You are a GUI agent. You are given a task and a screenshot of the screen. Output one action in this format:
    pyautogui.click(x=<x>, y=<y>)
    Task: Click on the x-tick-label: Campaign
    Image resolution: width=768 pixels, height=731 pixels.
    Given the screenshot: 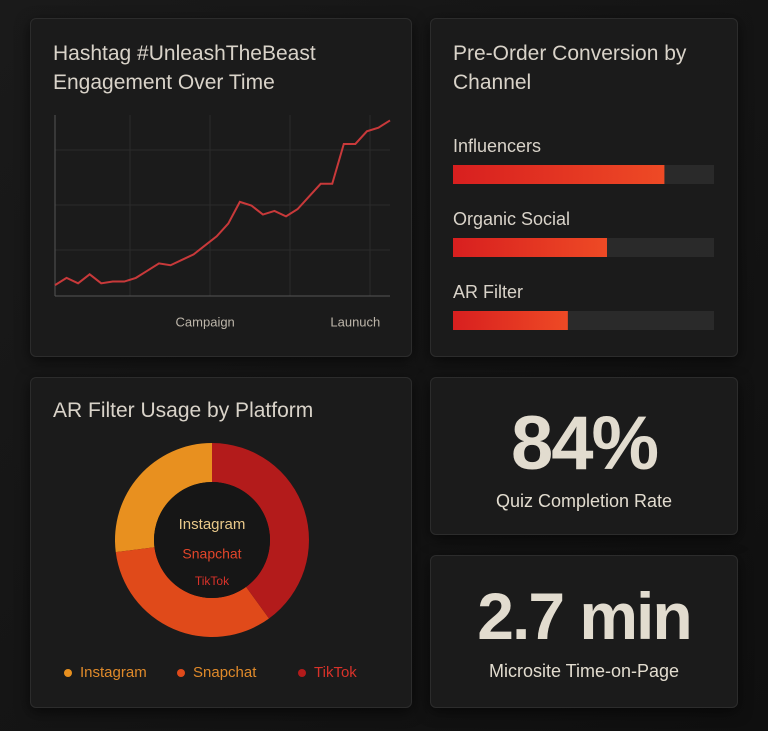 What is the action you would take?
    pyautogui.click(x=205, y=321)
    